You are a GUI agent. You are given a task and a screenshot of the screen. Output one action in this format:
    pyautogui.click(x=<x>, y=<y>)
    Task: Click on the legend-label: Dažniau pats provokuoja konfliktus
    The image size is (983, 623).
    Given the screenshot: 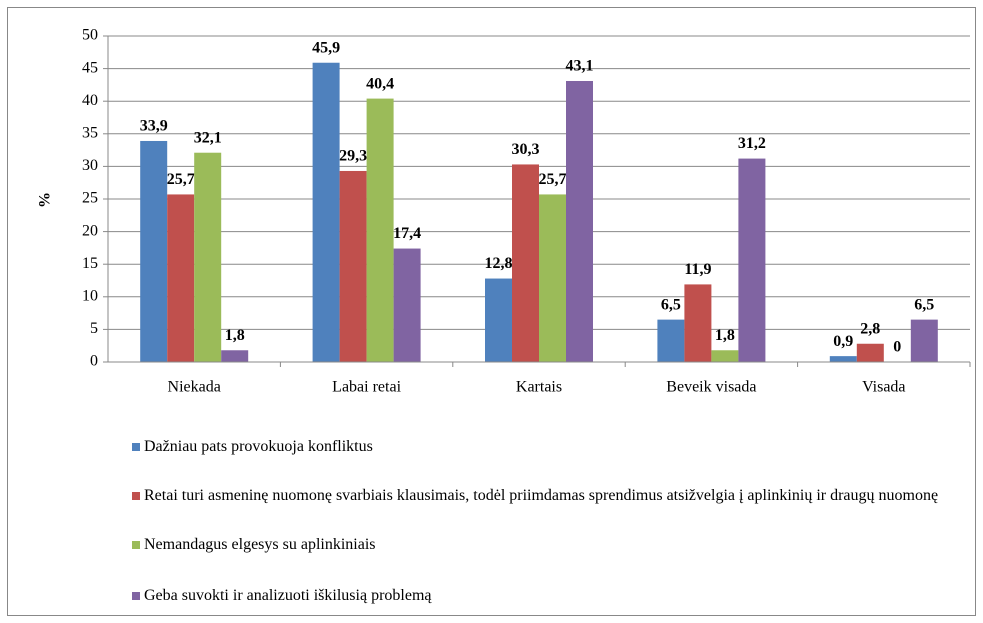 What is the action you would take?
    pyautogui.click(x=258, y=446)
    